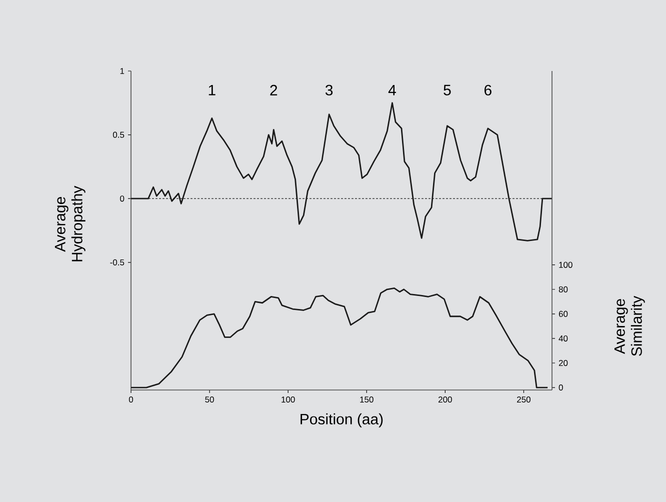 Image resolution: width=666 pixels, height=502 pixels. What do you see at coordinates (563, 313) in the screenshot?
I see `y2-tick-label: 60` at bounding box center [563, 313].